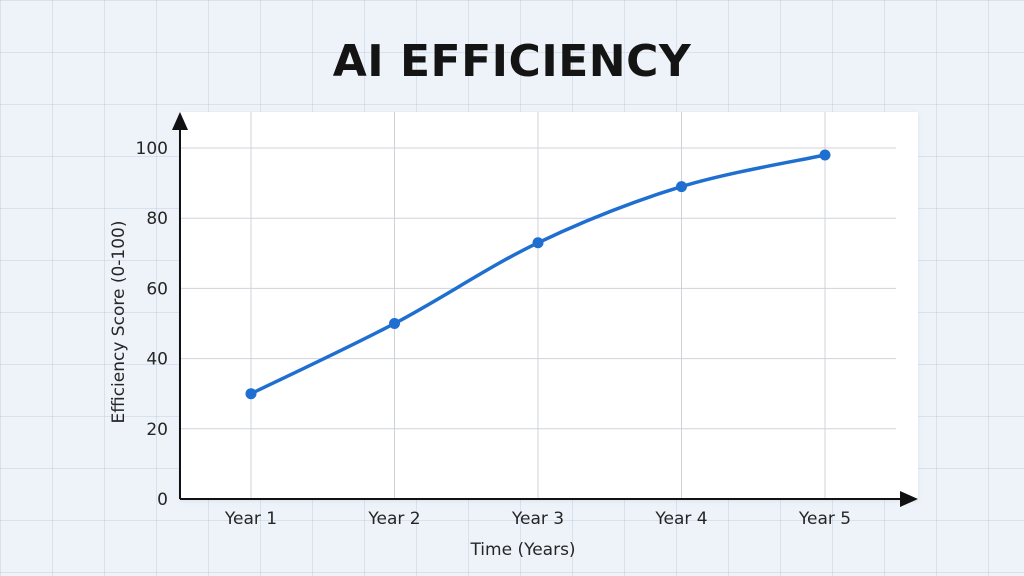 The width and height of the screenshot is (1024, 576). I want to click on y-tick-label: 40, so click(157, 360).